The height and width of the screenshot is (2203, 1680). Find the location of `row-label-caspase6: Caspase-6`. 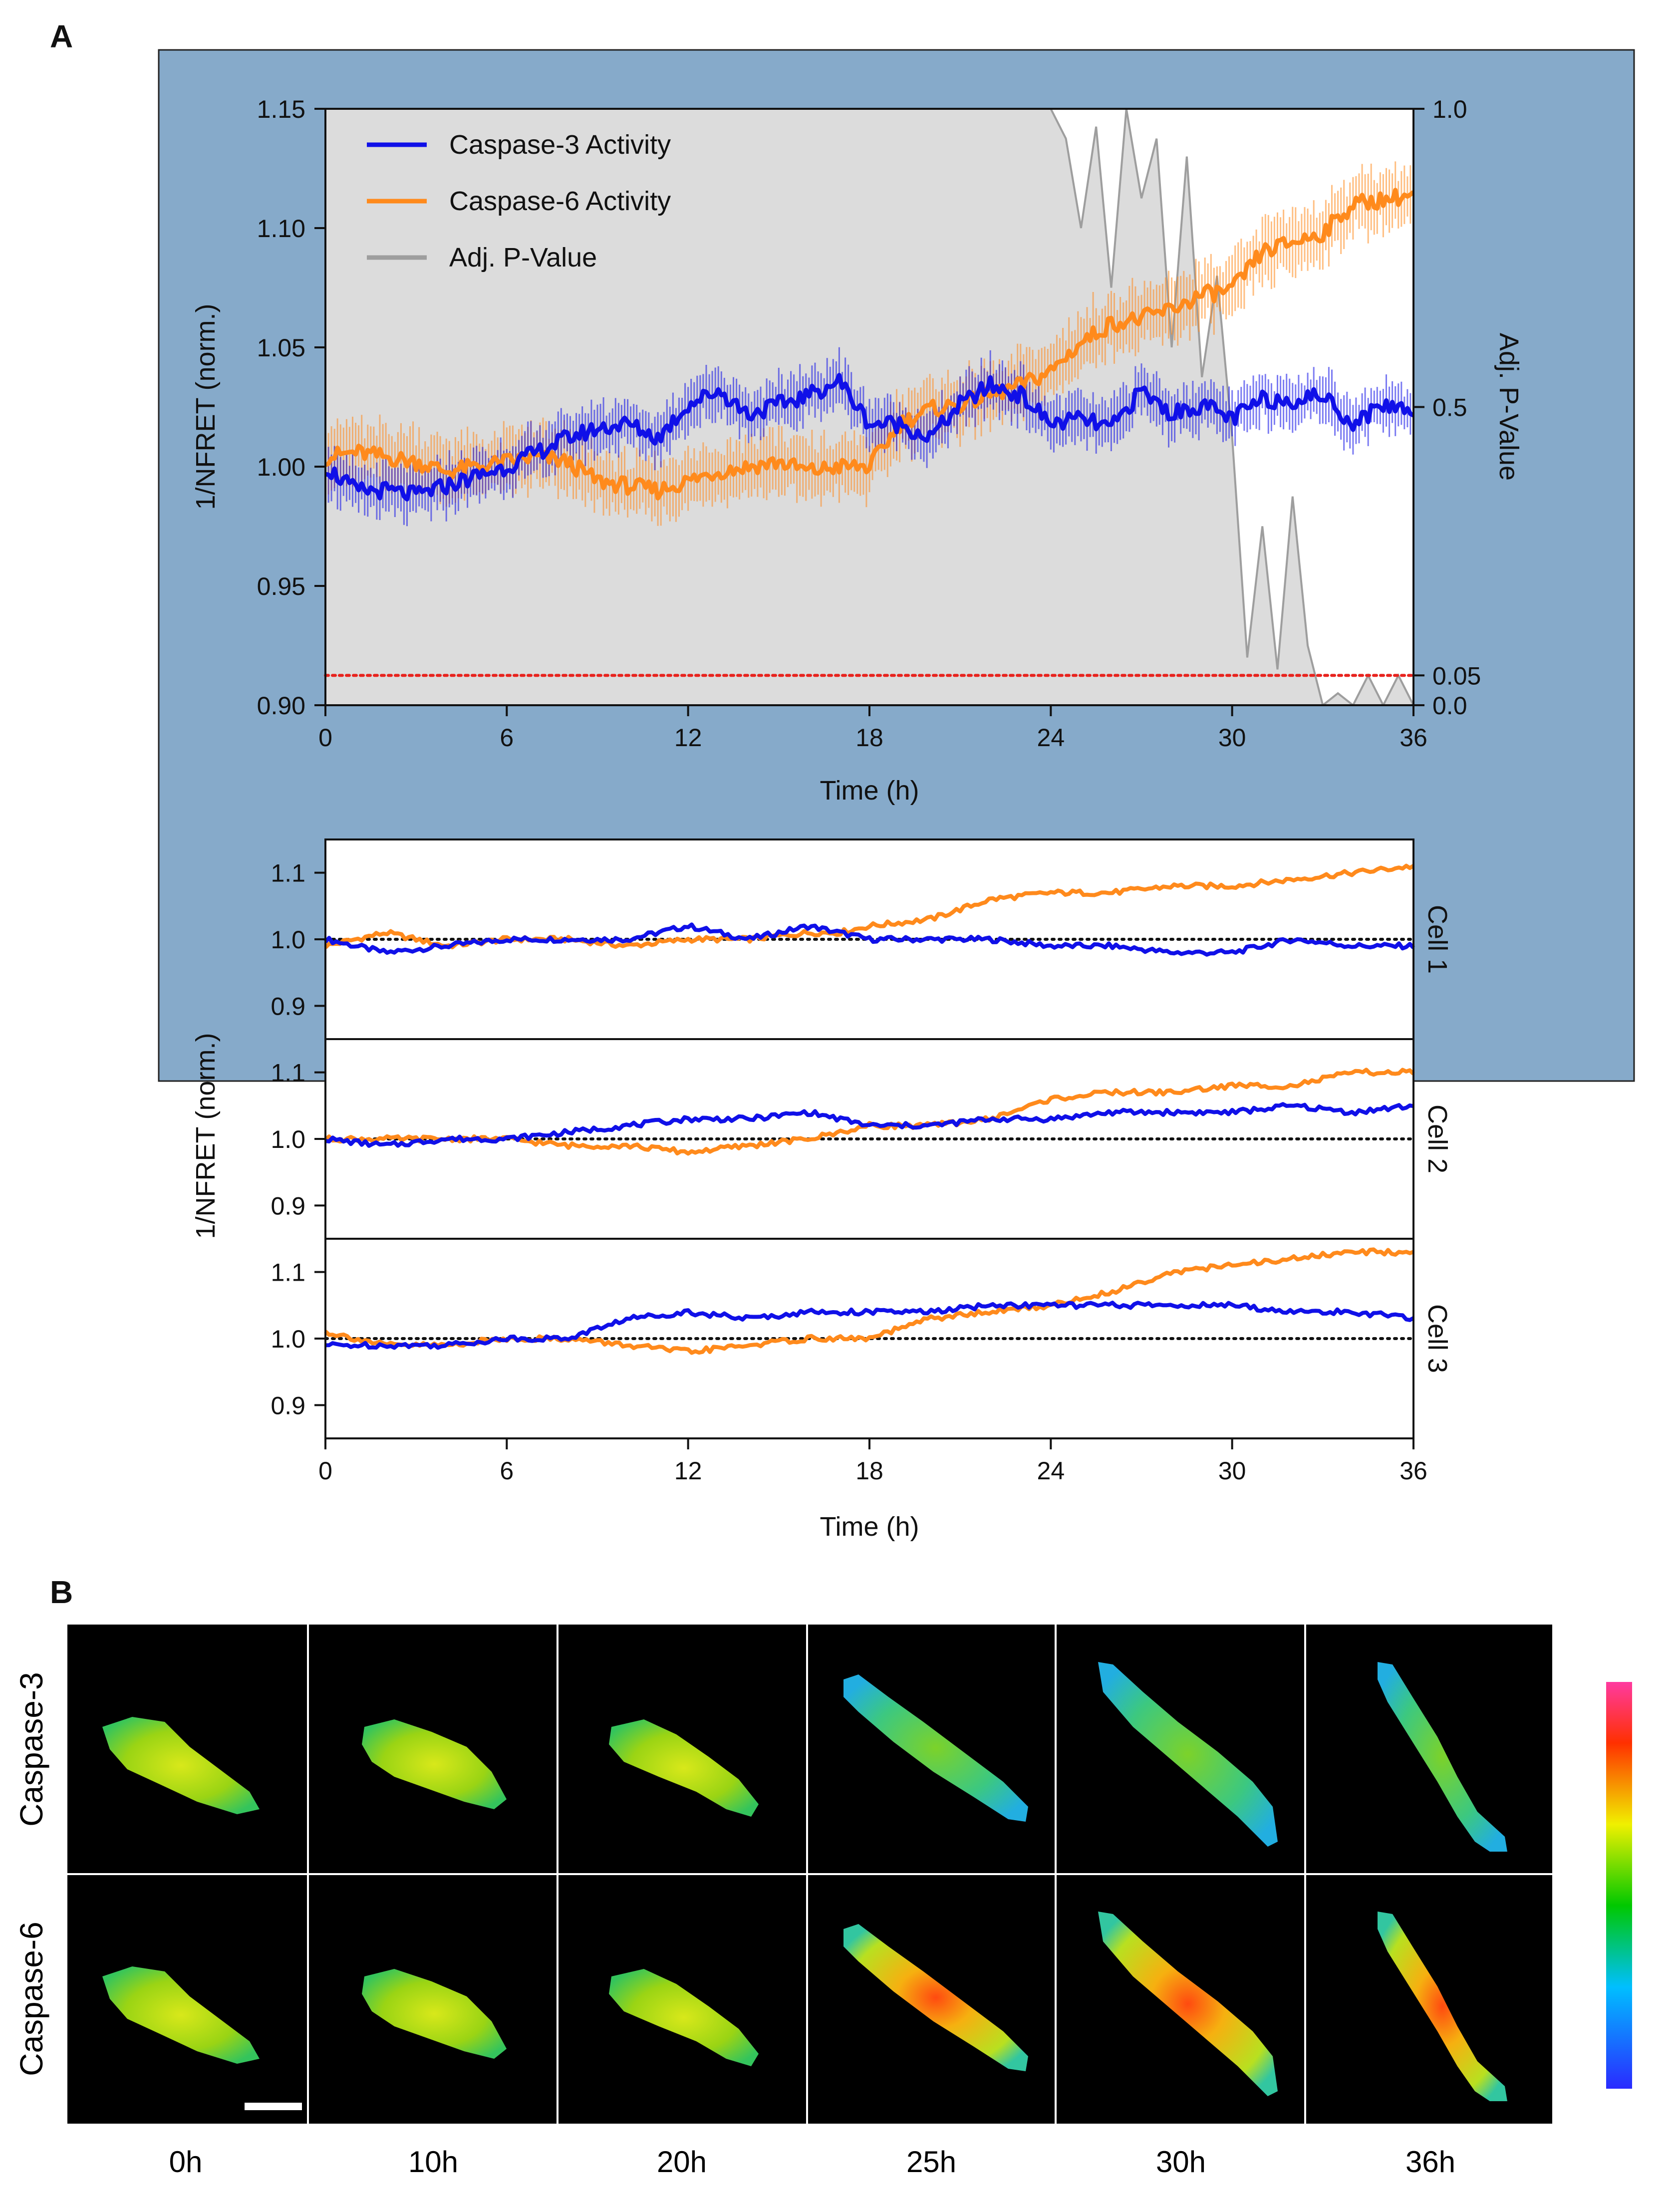

row-label-caspase6: Caspase-6 is located at coordinates (31, 1999).